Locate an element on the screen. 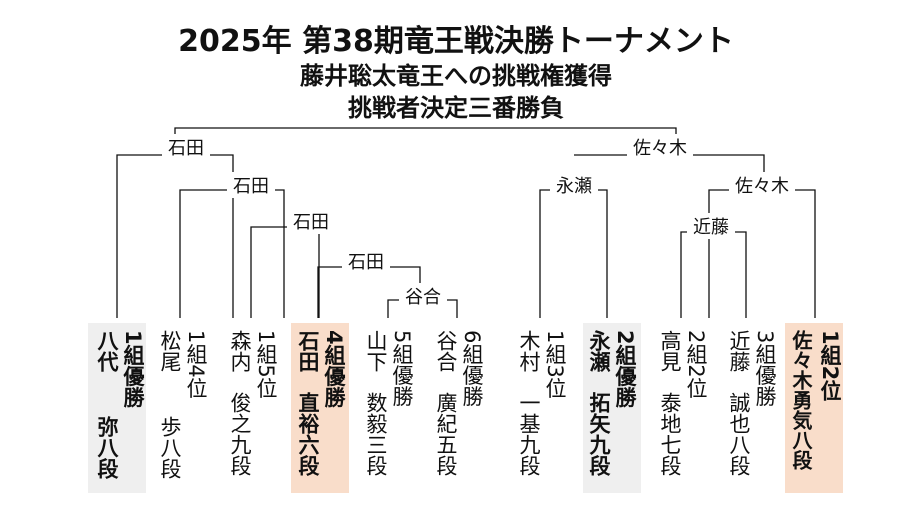 The height and width of the screenshot is (513, 912). bracket-line-right-qf is located at coordinates (713, 274).